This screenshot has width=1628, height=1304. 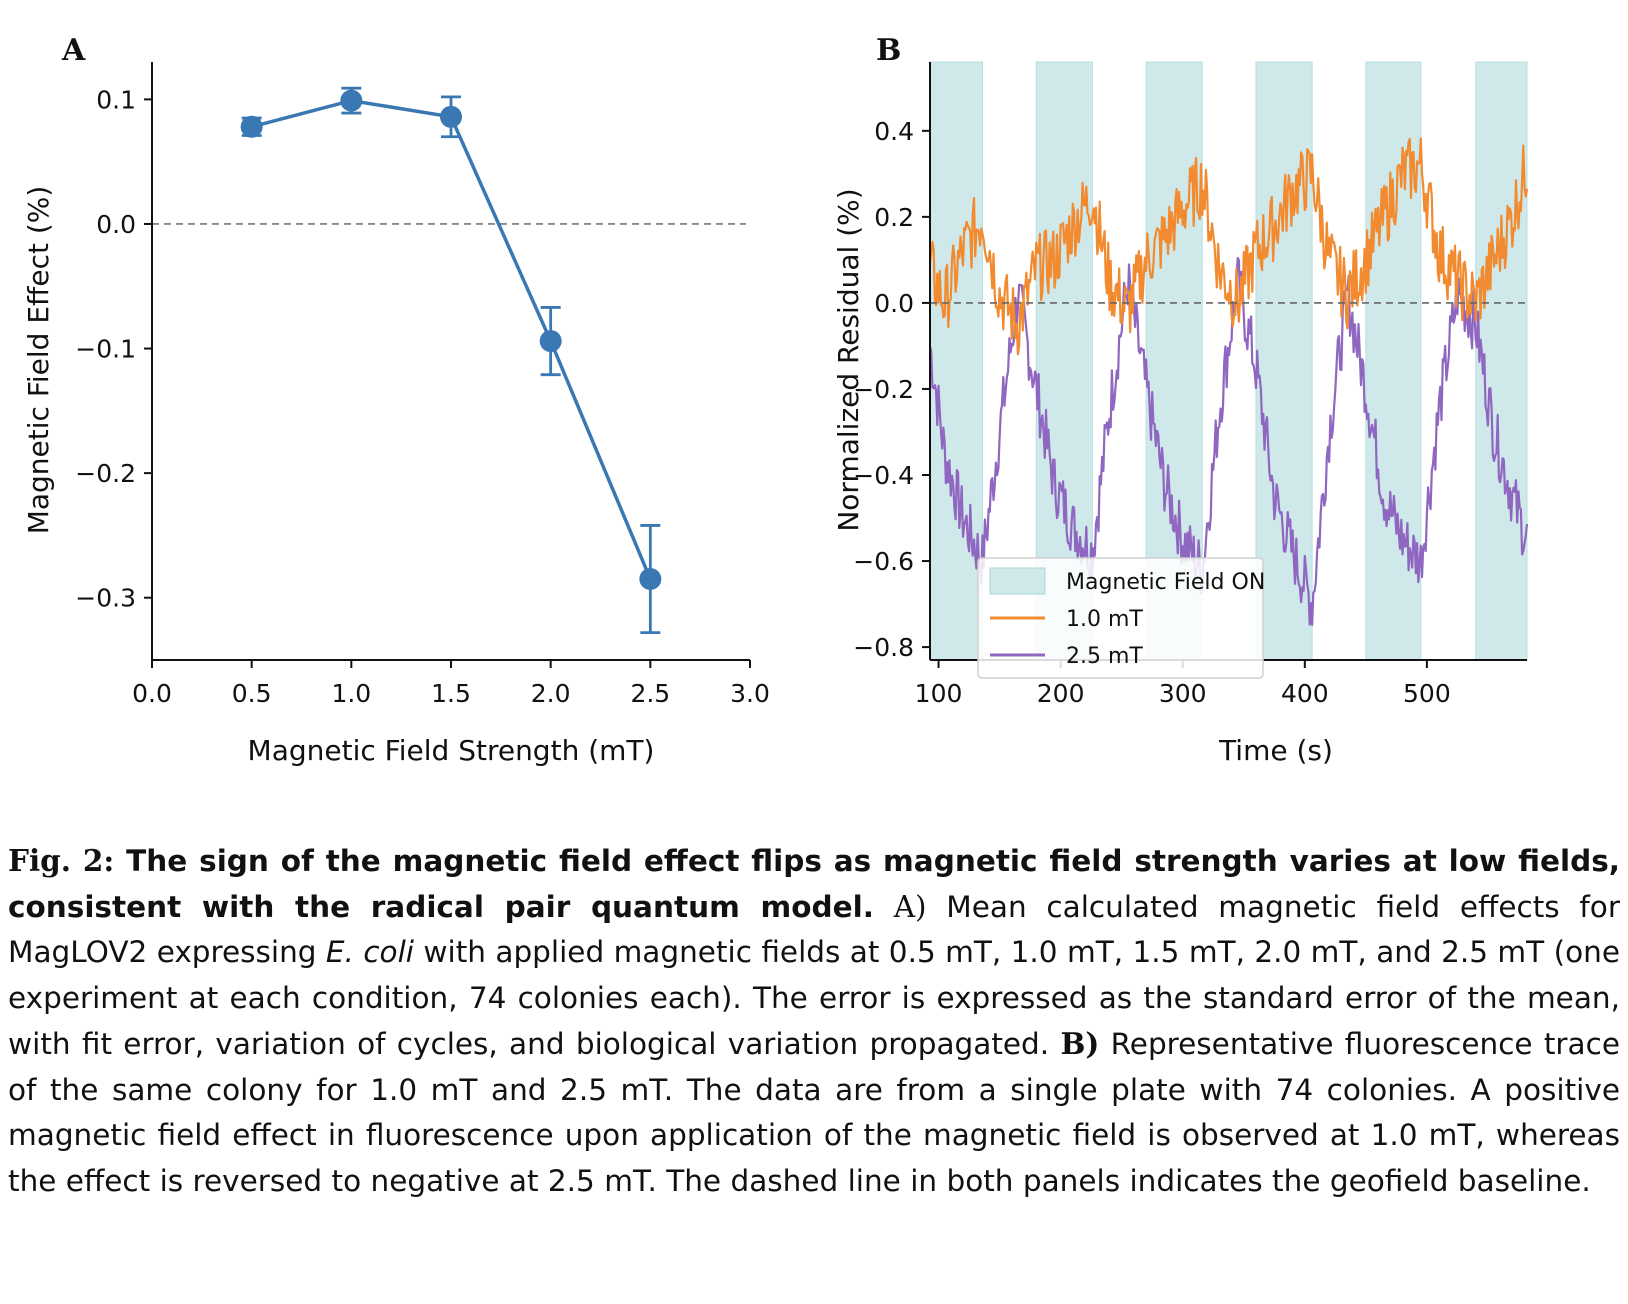 What do you see at coordinates (1104, 656) in the screenshot?
I see `legend-label-2-5mT: 2.5 mT` at bounding box center [1104, 656].